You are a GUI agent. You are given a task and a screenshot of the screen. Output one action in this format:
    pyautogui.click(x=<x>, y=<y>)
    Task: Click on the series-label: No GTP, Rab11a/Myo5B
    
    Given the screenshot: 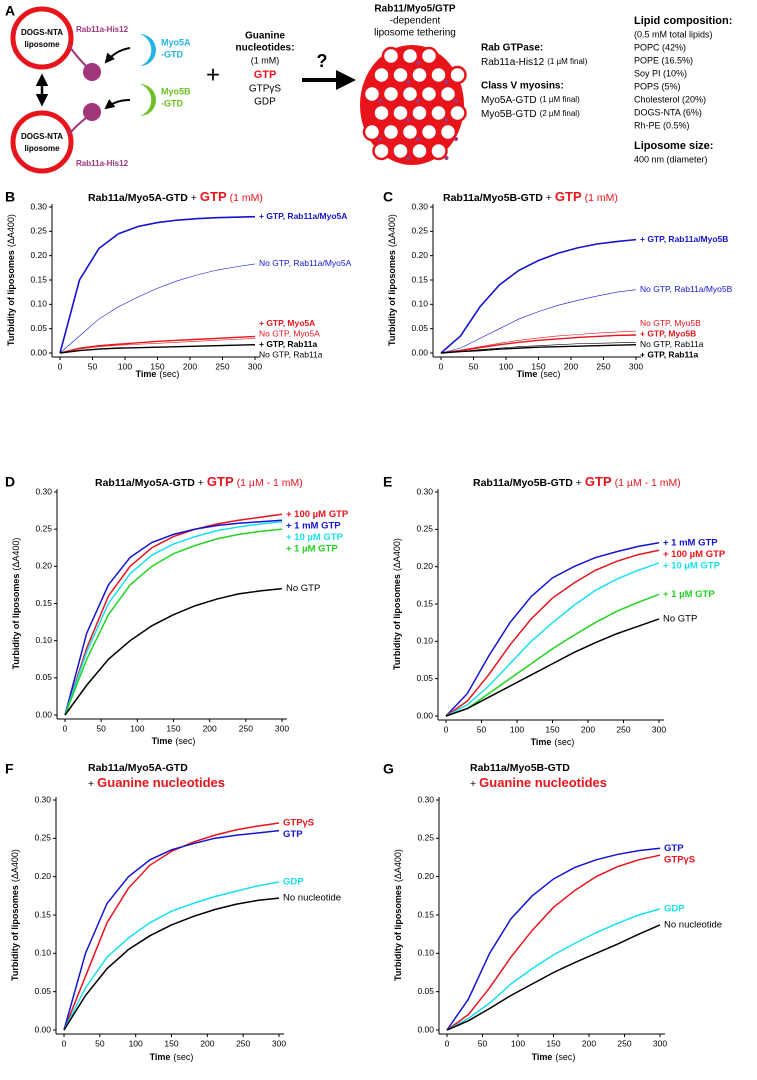 What is the action you would take?
    pyautogui.click(x=686, y=289)
    